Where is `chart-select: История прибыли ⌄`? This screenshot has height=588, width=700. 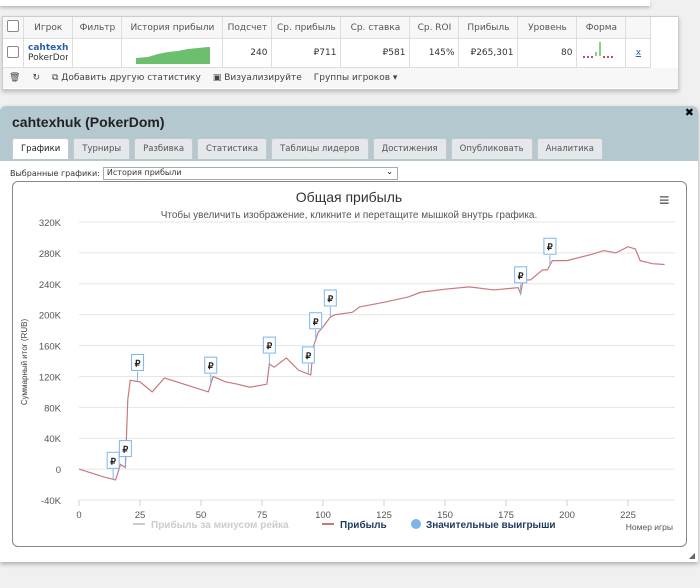
chart-select: История прибыли ⌄ is located at coordinates (250, 173).